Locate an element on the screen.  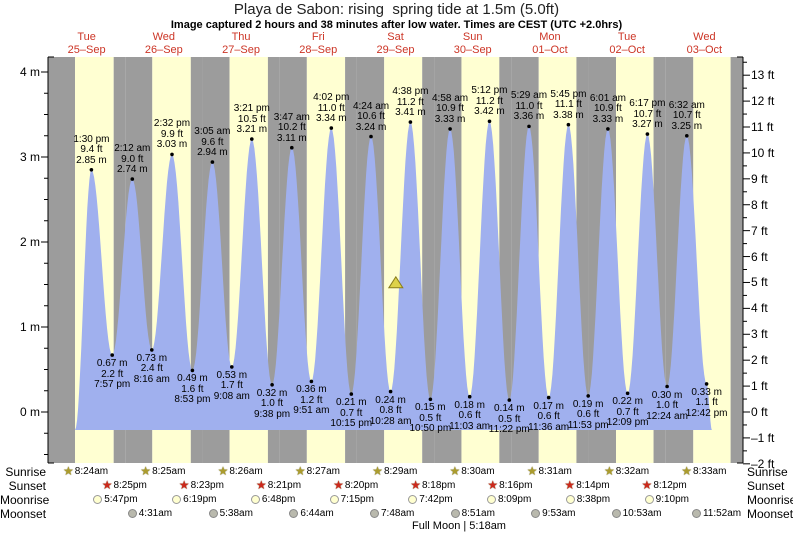
y-axis-label-ft: 4 ft is located at coordinates (759, 308).